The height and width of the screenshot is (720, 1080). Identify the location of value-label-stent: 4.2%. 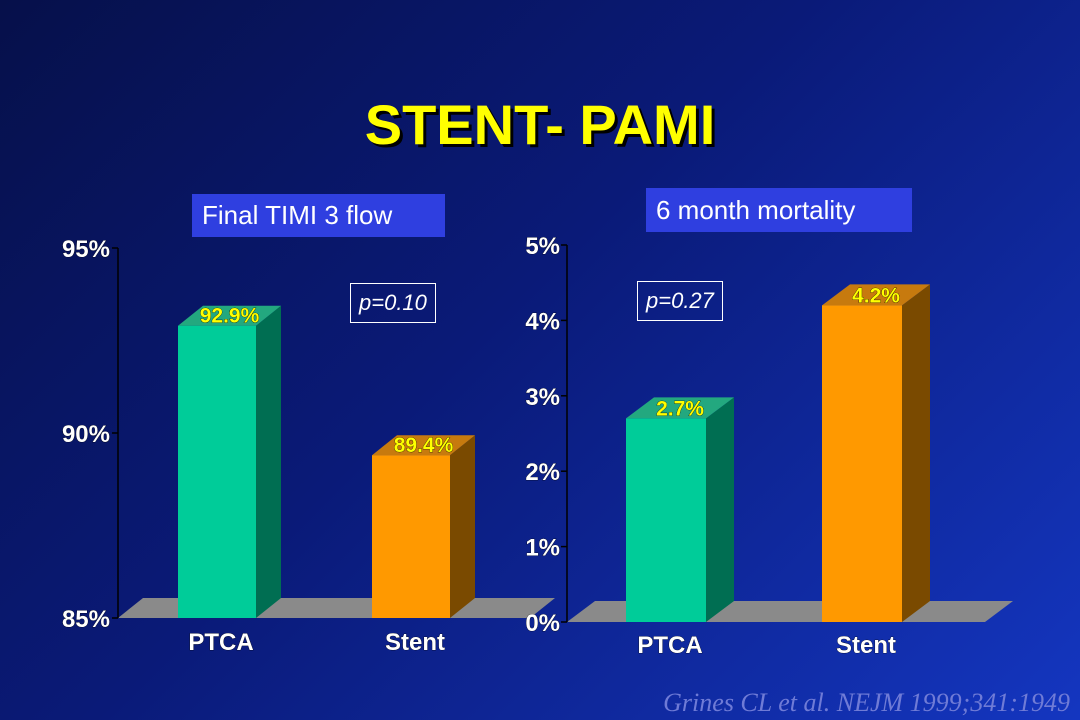
(876, 295).